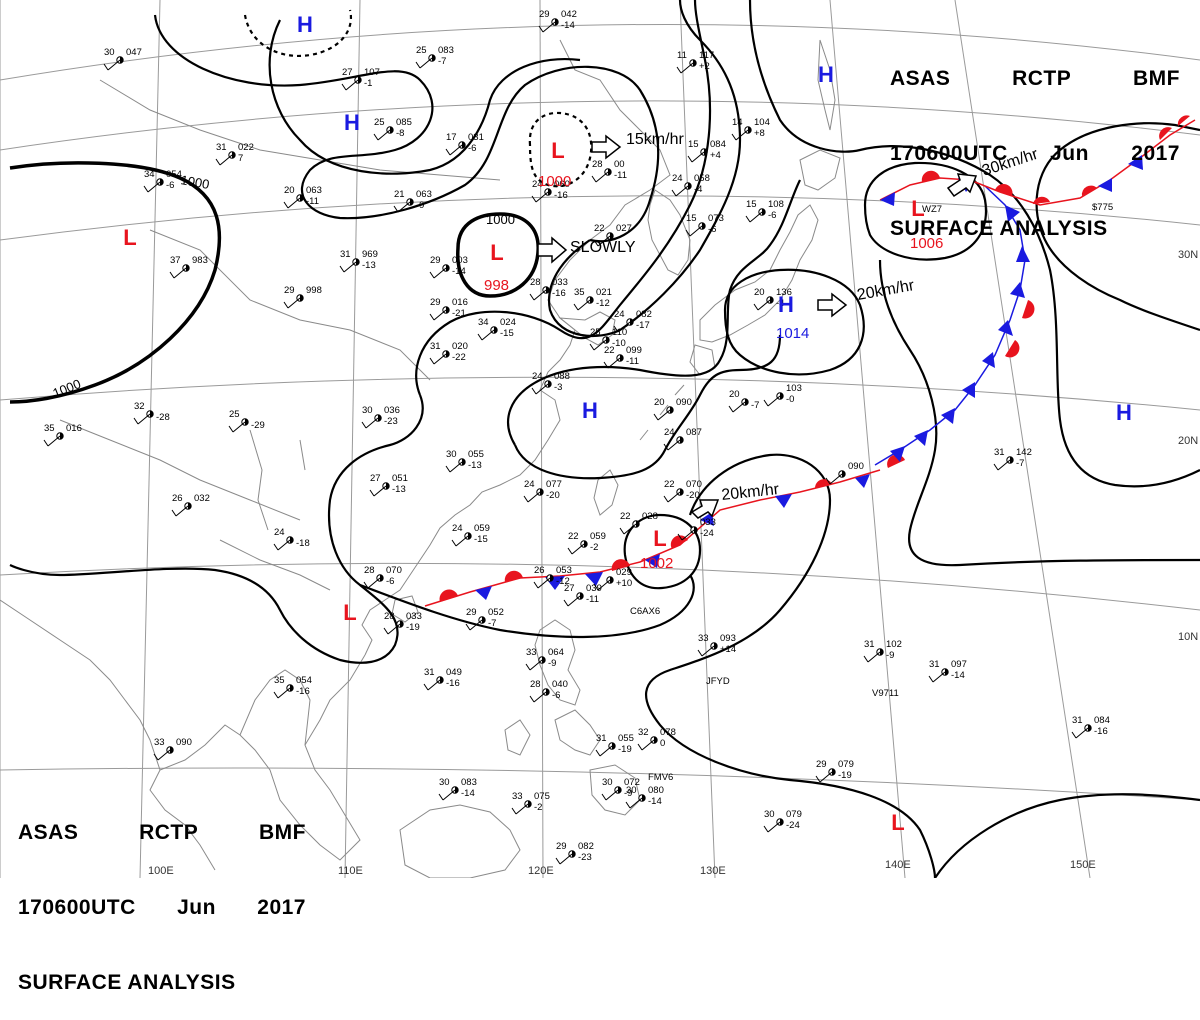 The image size is (1200, 1020). What do you see at coordinates (48, 832) in the screenshot?
I see `title-product: ASAS` at bounding box center [48, 832].